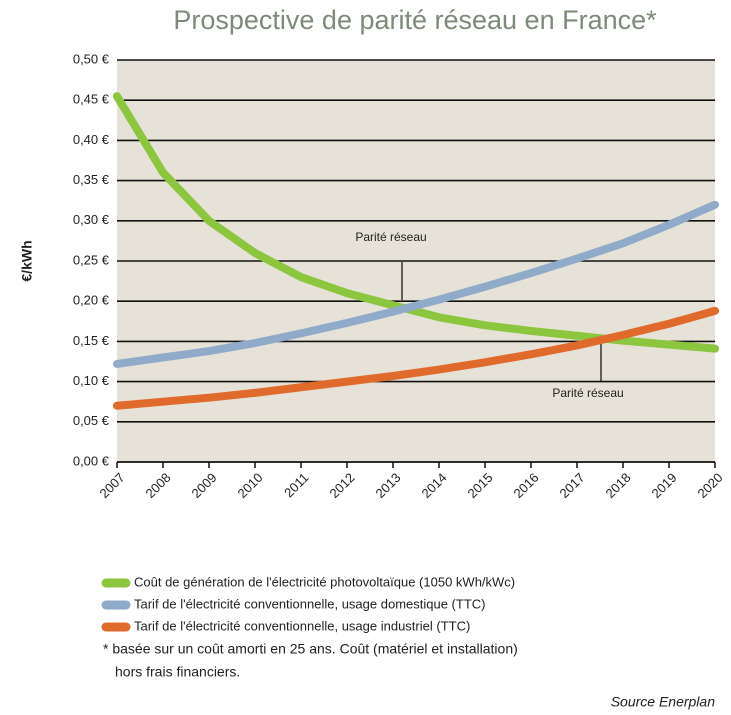 The height and width of the screenshot is (715, 731). Describe the element at coordinates (571, 485) in the screenshot. I see `x-tick-label: 2017` at that location.